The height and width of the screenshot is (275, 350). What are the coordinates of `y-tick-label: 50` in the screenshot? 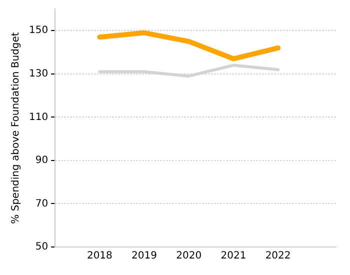 It's located at (41, 247).